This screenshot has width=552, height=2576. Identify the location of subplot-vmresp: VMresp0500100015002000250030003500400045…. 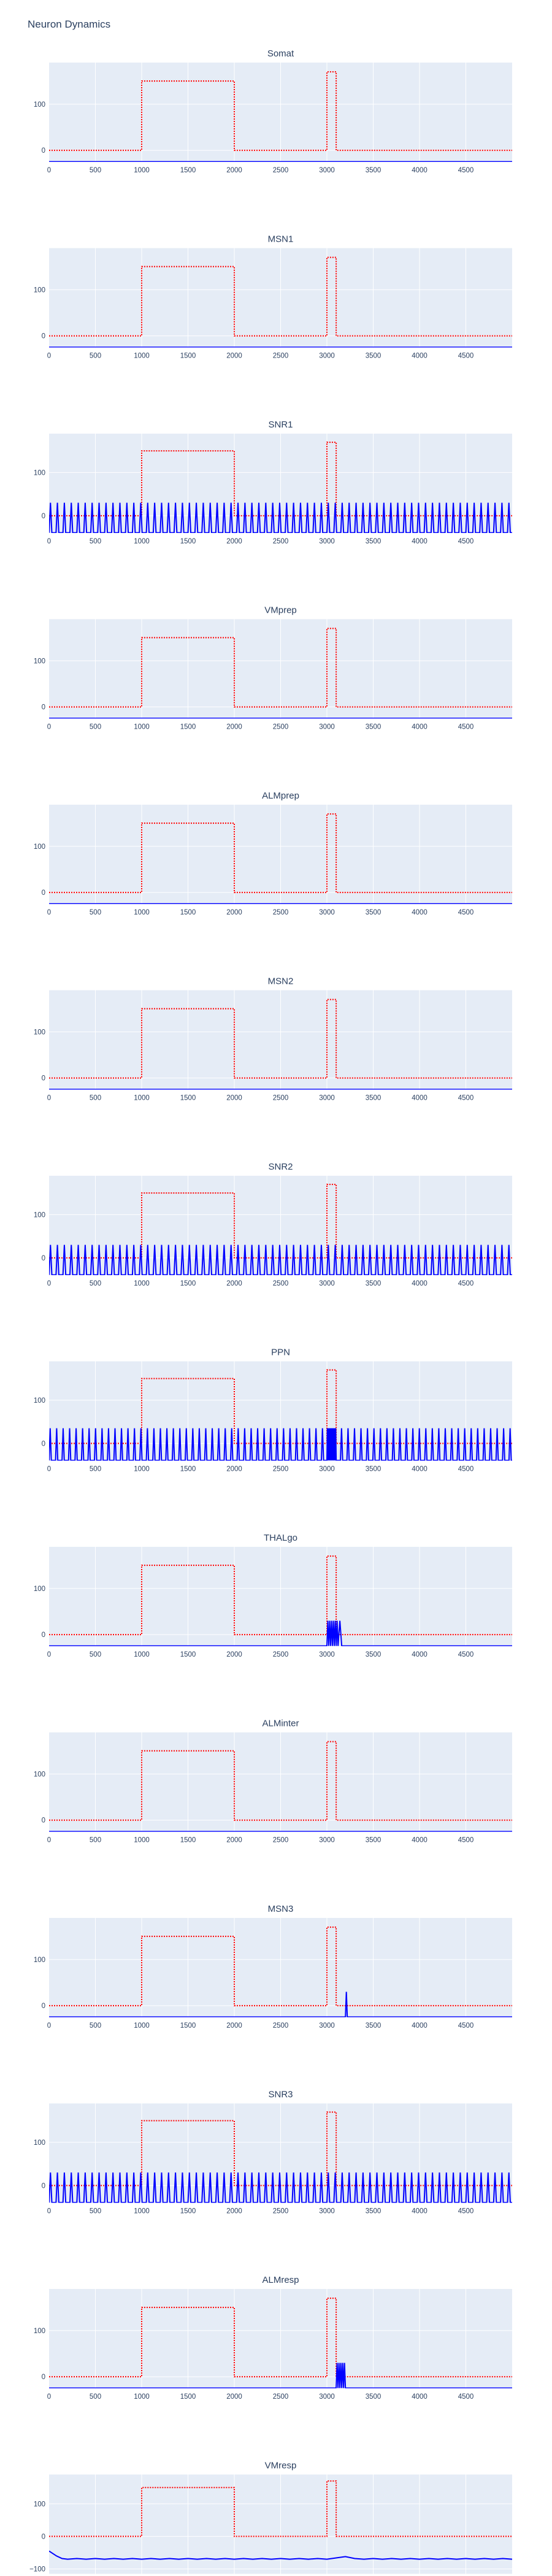
(270, 2517).